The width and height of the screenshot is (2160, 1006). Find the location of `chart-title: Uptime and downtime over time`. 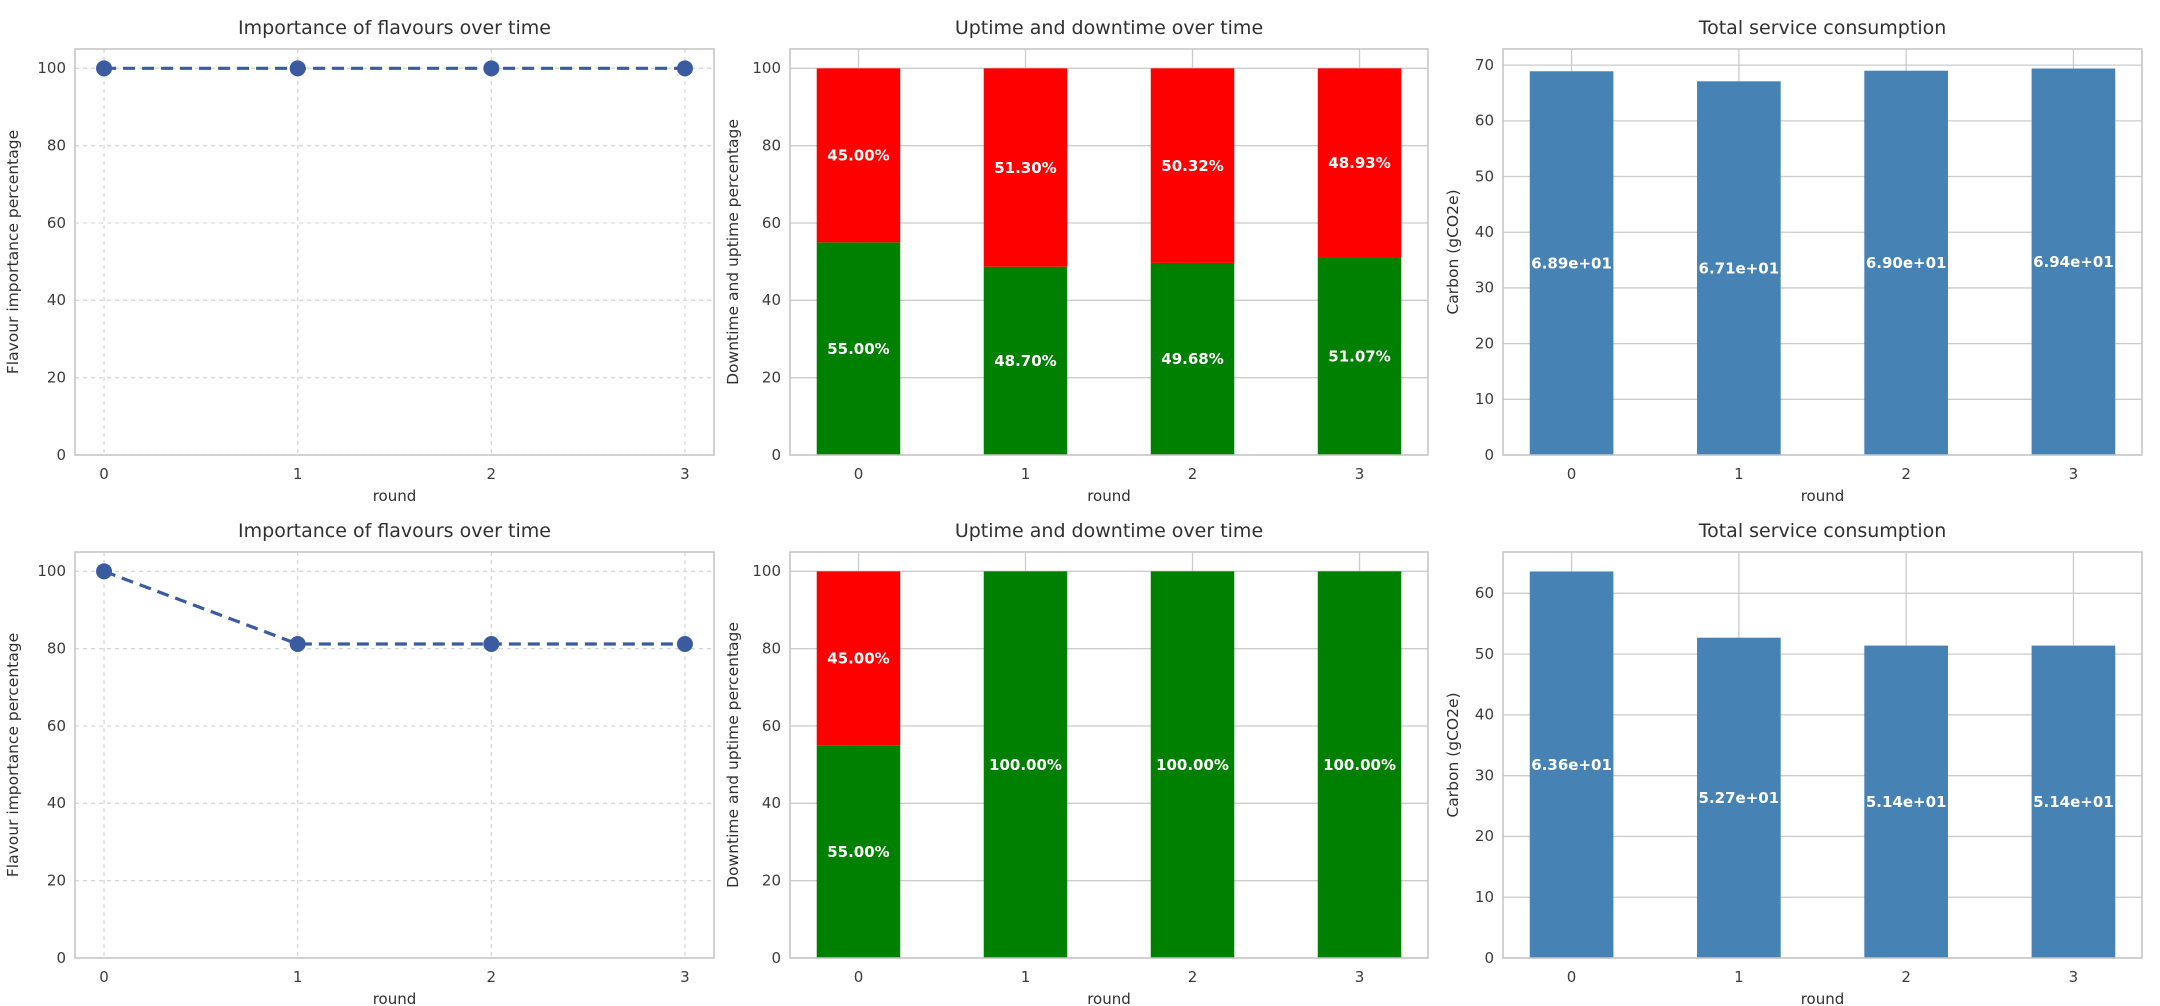

chart-title: Uptime and downtime over time is located at coordinates (1109, 531).